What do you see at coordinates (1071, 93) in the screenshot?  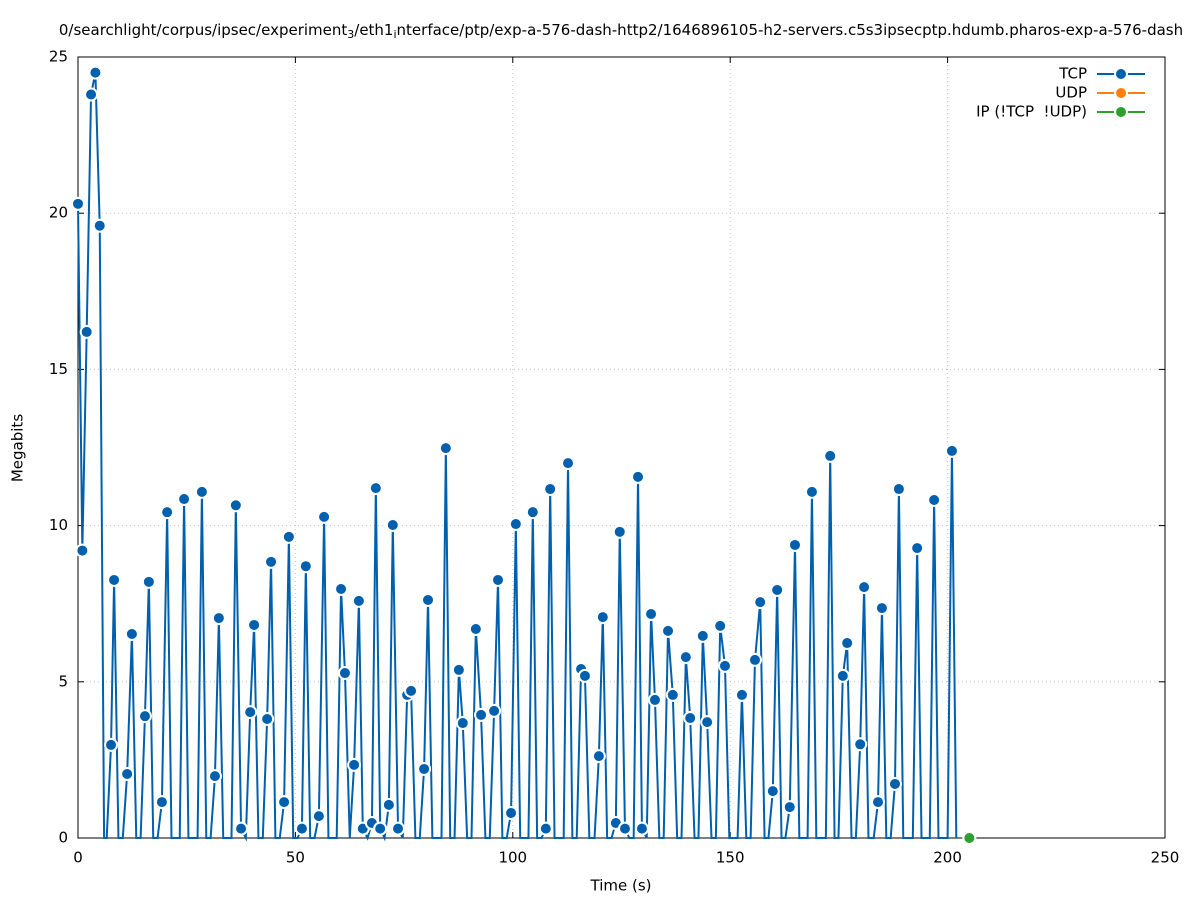 I see `legend-label: UDP` at bounding box center [1071, 93].